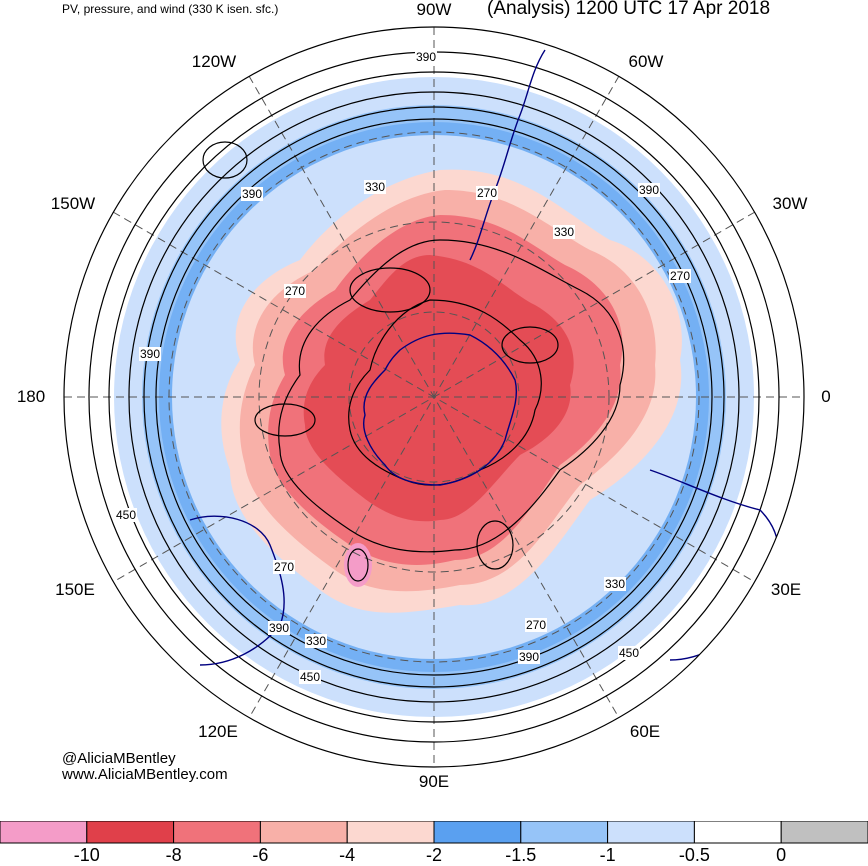 Image resolution: width=868 pixels, height=866 pixels. I want to click on lon-label-30e: 30E, so click(786, 589).